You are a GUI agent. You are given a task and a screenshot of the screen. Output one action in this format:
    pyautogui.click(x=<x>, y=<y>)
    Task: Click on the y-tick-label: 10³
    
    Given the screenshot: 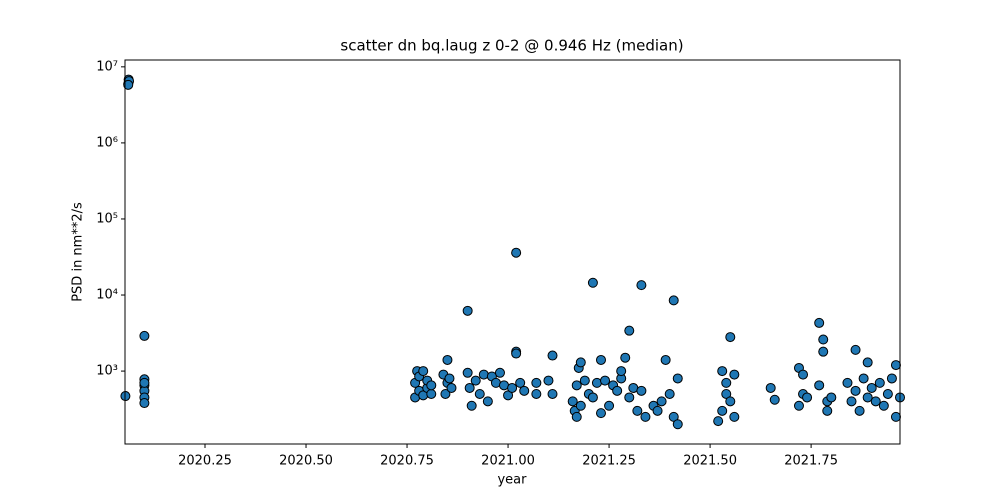 What is the action you would take?
    pyautogui.click(x=107, y=371)
    